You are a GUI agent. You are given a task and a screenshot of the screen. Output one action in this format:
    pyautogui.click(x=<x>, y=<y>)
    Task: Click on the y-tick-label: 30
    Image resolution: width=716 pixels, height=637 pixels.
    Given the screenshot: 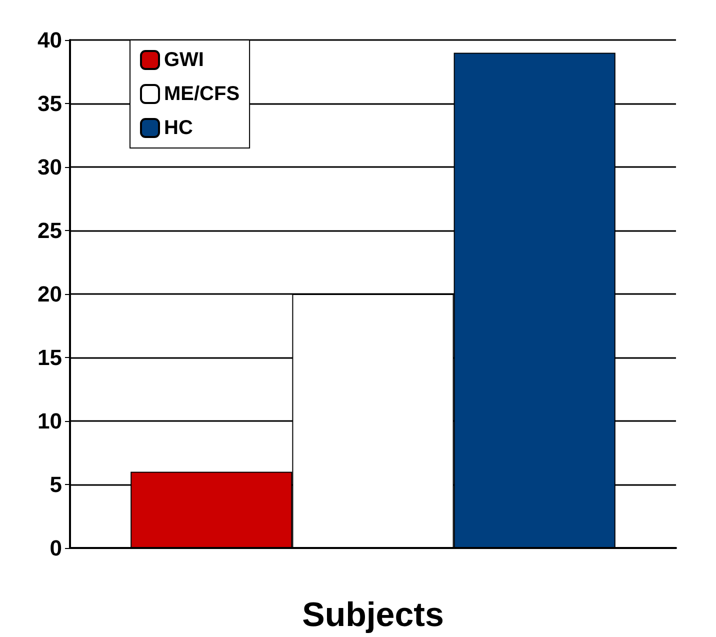 What is the action you would take?
    pyautogui.click(x=50, y=167)
    